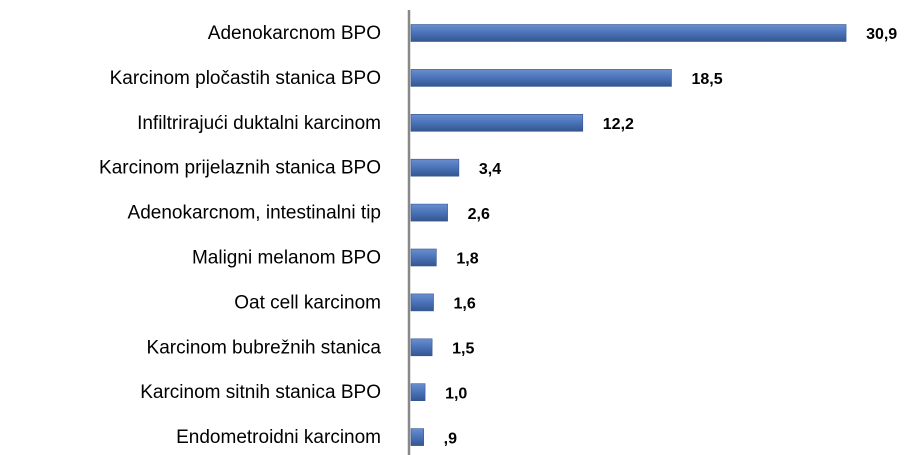  Describe the element at coordinates (618, 124) in the screenshot. I see `value-label: 12,2` at that location.